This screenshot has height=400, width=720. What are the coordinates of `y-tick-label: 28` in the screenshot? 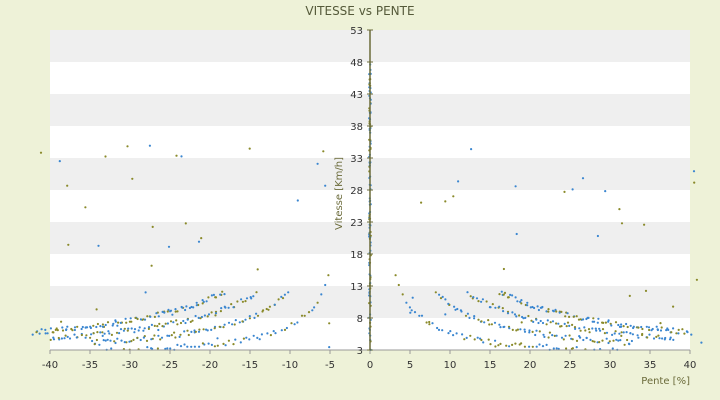 It's located at (356, 191).